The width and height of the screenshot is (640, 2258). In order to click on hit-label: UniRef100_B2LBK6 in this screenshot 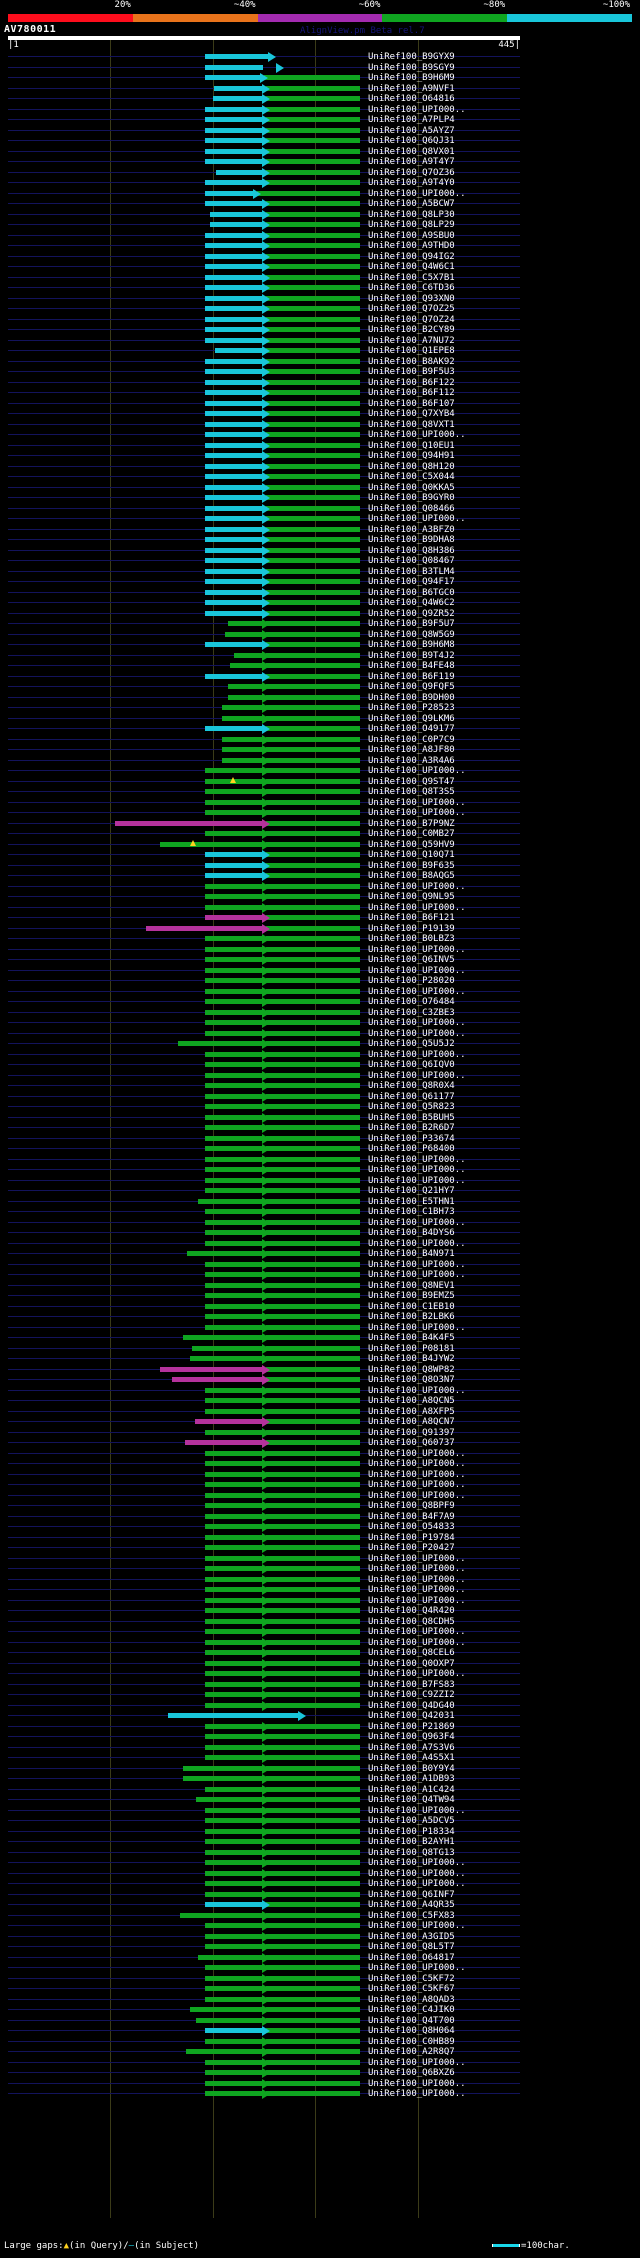, I will do `click(411, 1317)`.